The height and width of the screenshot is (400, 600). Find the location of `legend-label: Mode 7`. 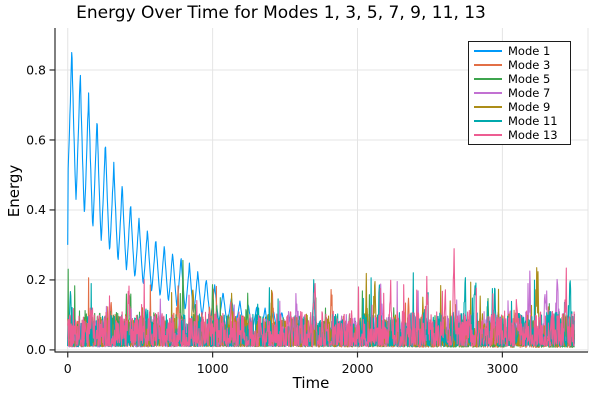

legend-label: Mode 7 is located at coordinates (529, 92).